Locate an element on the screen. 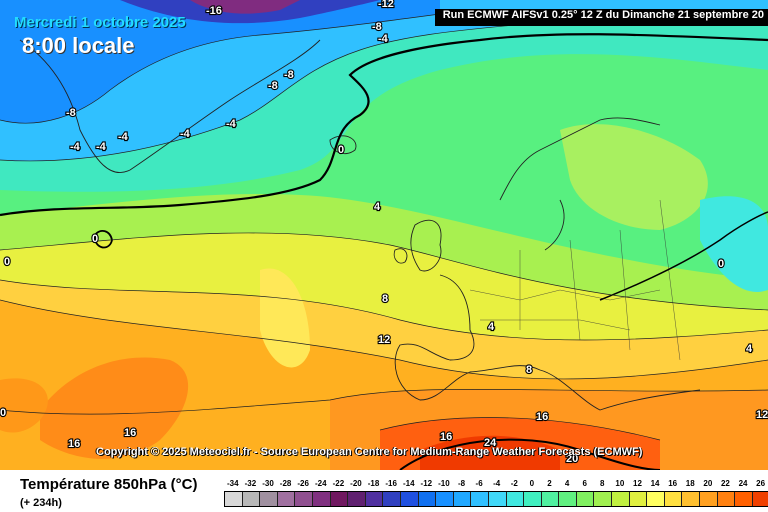  isotherm-neg8 is located at coordinates (220, 68).